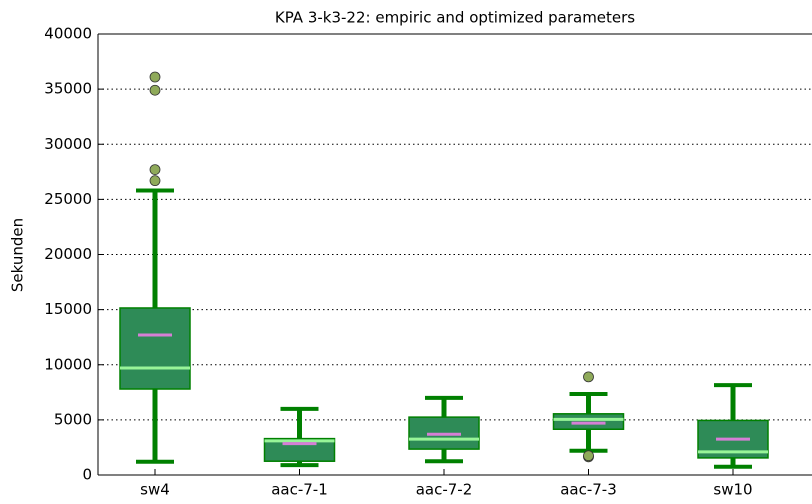  I want to click on y-tick-label: 30000, so click(68, 144).